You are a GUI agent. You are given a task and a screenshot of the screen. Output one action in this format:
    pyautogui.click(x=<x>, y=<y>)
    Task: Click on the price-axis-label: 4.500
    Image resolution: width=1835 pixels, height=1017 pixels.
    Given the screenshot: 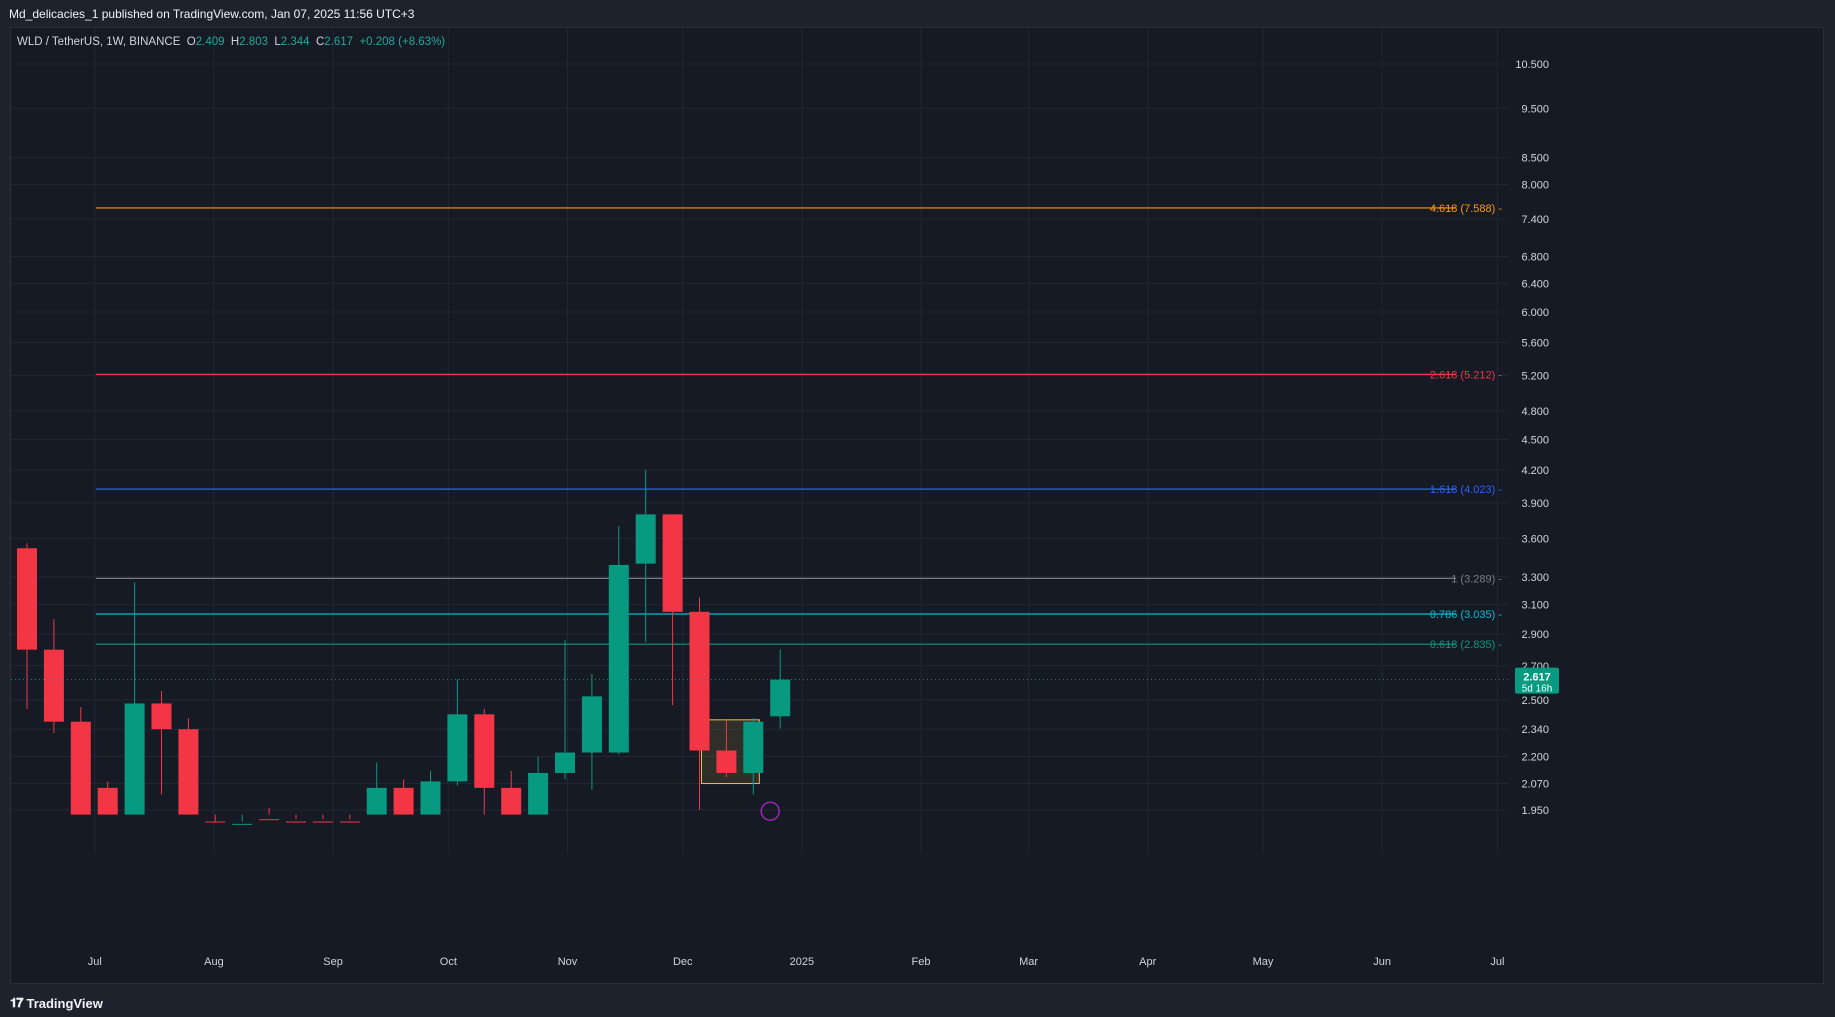 What is the action you would take?
    pyautogui.click(x=1535, y=440)
    